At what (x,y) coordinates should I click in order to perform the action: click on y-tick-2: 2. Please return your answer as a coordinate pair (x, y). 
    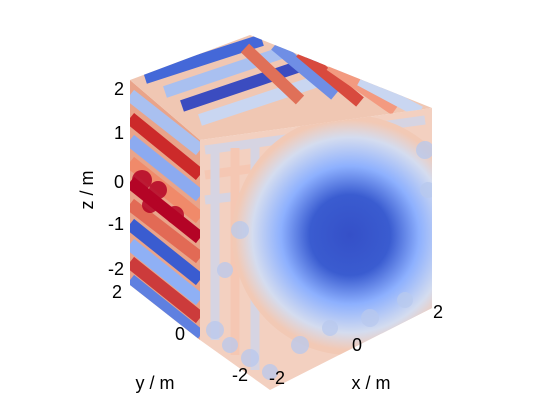
    Looking at the image, I should click on (117, 292).